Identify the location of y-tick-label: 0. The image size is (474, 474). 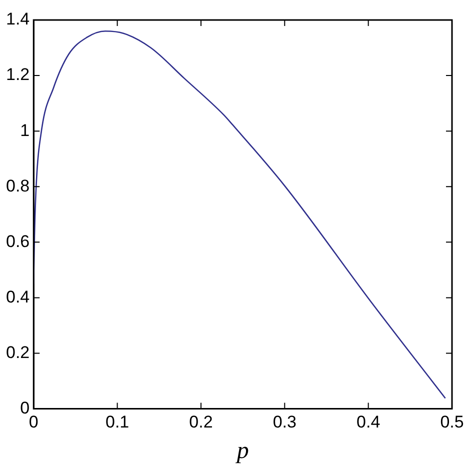
(25, 408).